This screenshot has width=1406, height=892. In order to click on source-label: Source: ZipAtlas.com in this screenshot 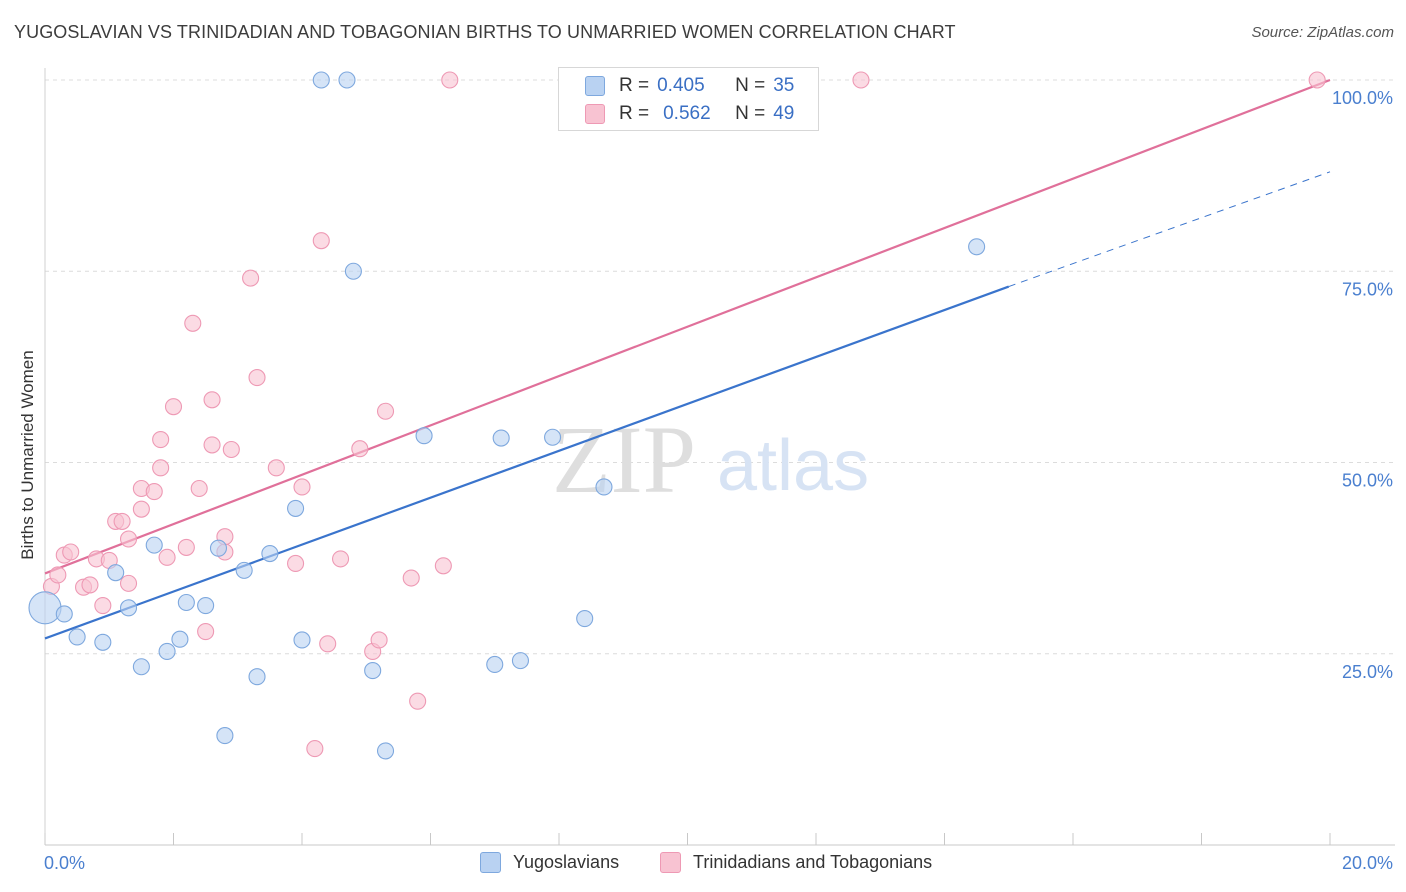, I will do `click(1322, 32)`.